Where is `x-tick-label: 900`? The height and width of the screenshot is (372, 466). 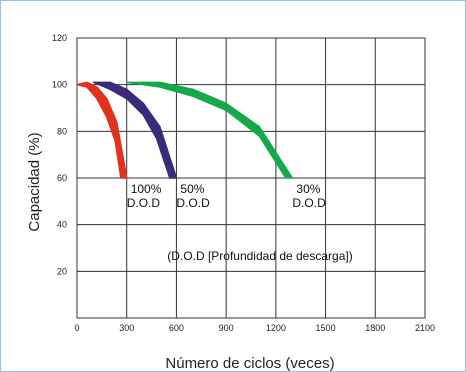
x-tick-label: 900 is located at coordinates (226, 328).